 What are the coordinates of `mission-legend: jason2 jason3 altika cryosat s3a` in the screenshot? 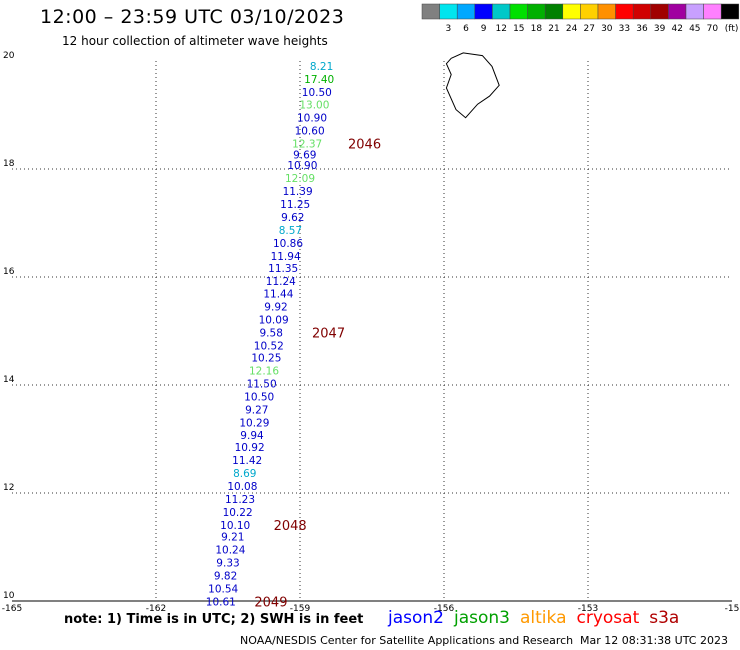 It's located at (538, 618).